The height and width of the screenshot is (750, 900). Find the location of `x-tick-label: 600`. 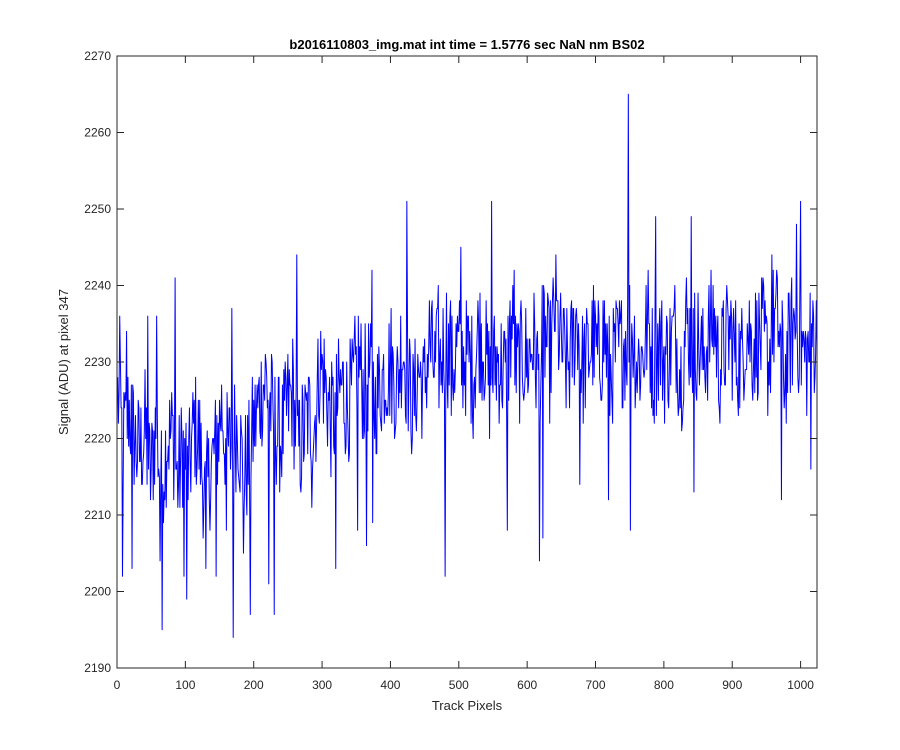

x-tick-label: 600 is located at coordinates (527, 685).